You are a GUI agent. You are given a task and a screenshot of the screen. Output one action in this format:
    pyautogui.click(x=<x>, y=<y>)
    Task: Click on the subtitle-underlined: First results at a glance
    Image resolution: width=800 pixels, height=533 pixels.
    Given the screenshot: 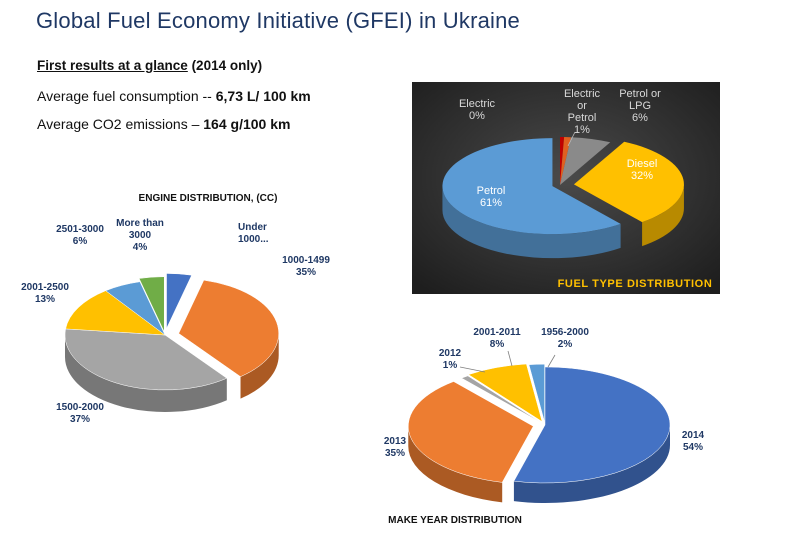 What is the action you would take?
    pyautogui.click(x=112, y=65)
    